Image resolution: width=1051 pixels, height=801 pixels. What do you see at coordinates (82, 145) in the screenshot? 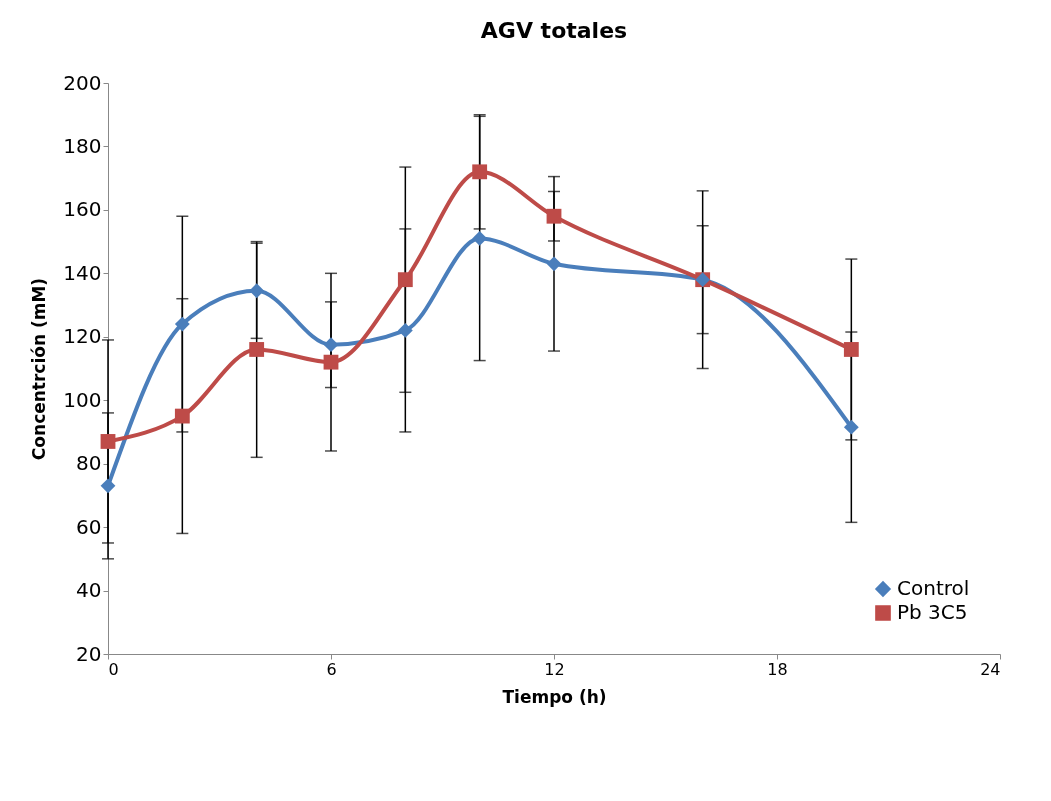
I see `y-tick-label: 180` at bounding box center [82, 145].